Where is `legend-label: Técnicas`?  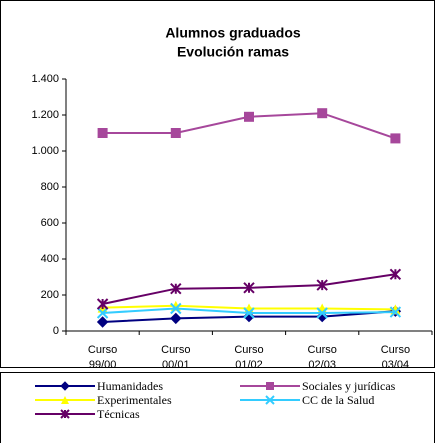 legend-label: Técnicas is located at coordinates (118, 414).